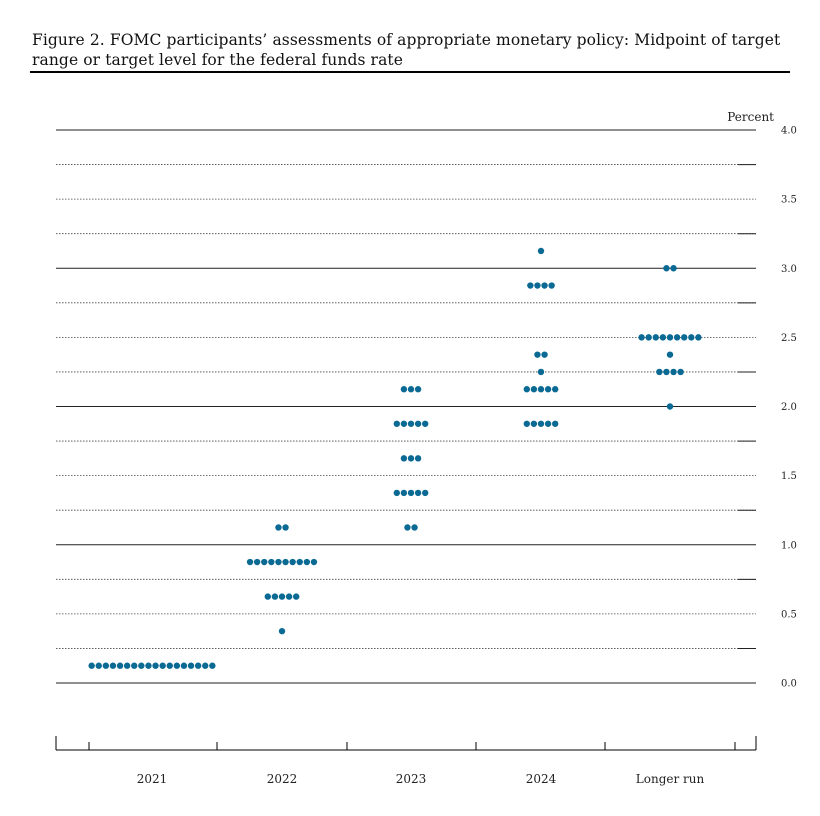 The height and width of the screenshot is (816, 820). I want to click on title-rule, so click(410, 72).